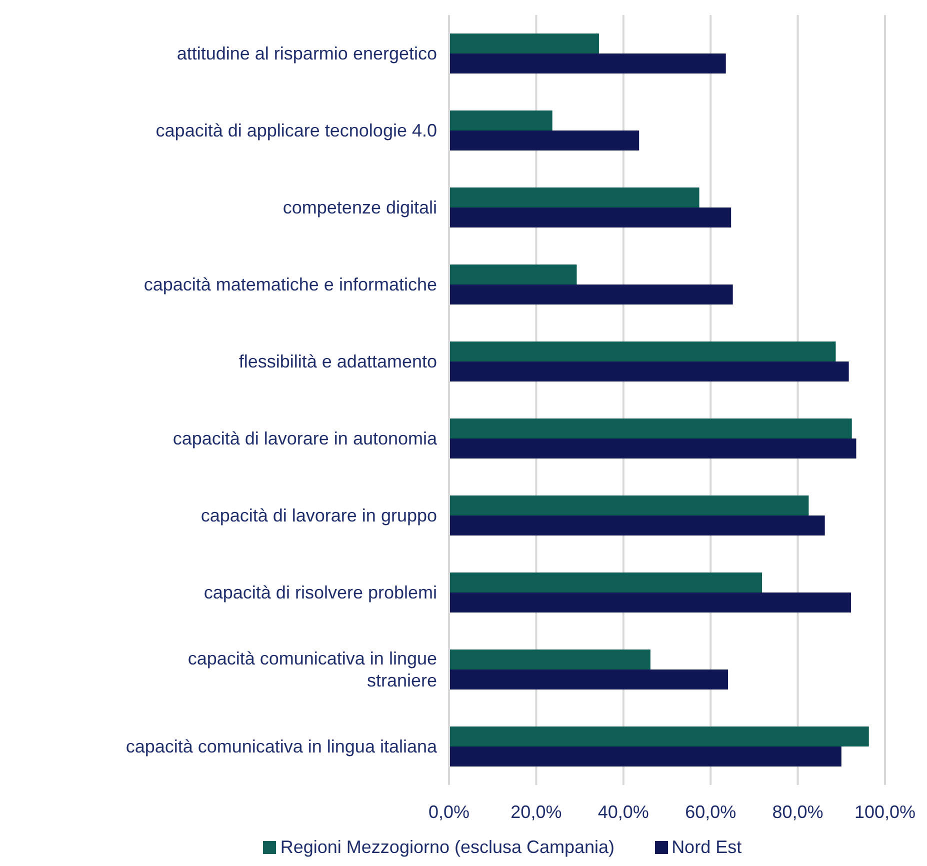 Image resolution: width=927 pixels, height=866 pixels. I want to click on y-tick-label: capacità di applicare tecnologie 4.0, so click(296, 130).